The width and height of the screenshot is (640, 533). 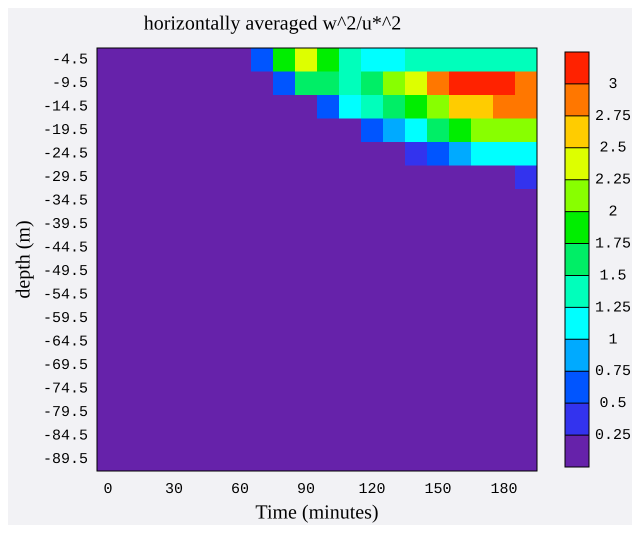 I want to click on x-axis-title: Time (minutes), so click(x=317, y=512).